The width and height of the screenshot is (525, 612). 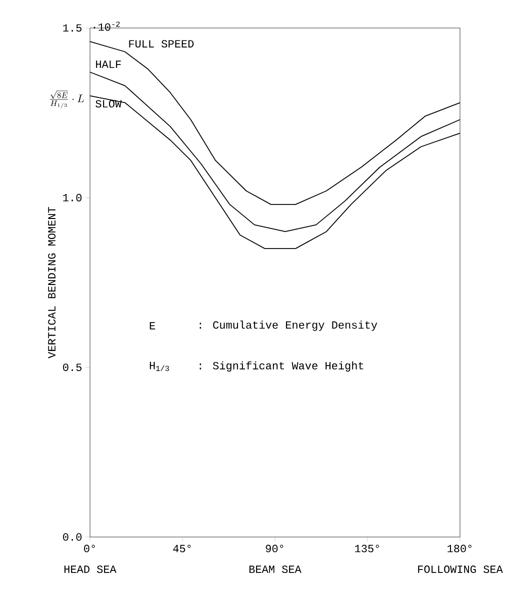 I want to click on y-tick-label: 0.5, so click(x=72, y=368).